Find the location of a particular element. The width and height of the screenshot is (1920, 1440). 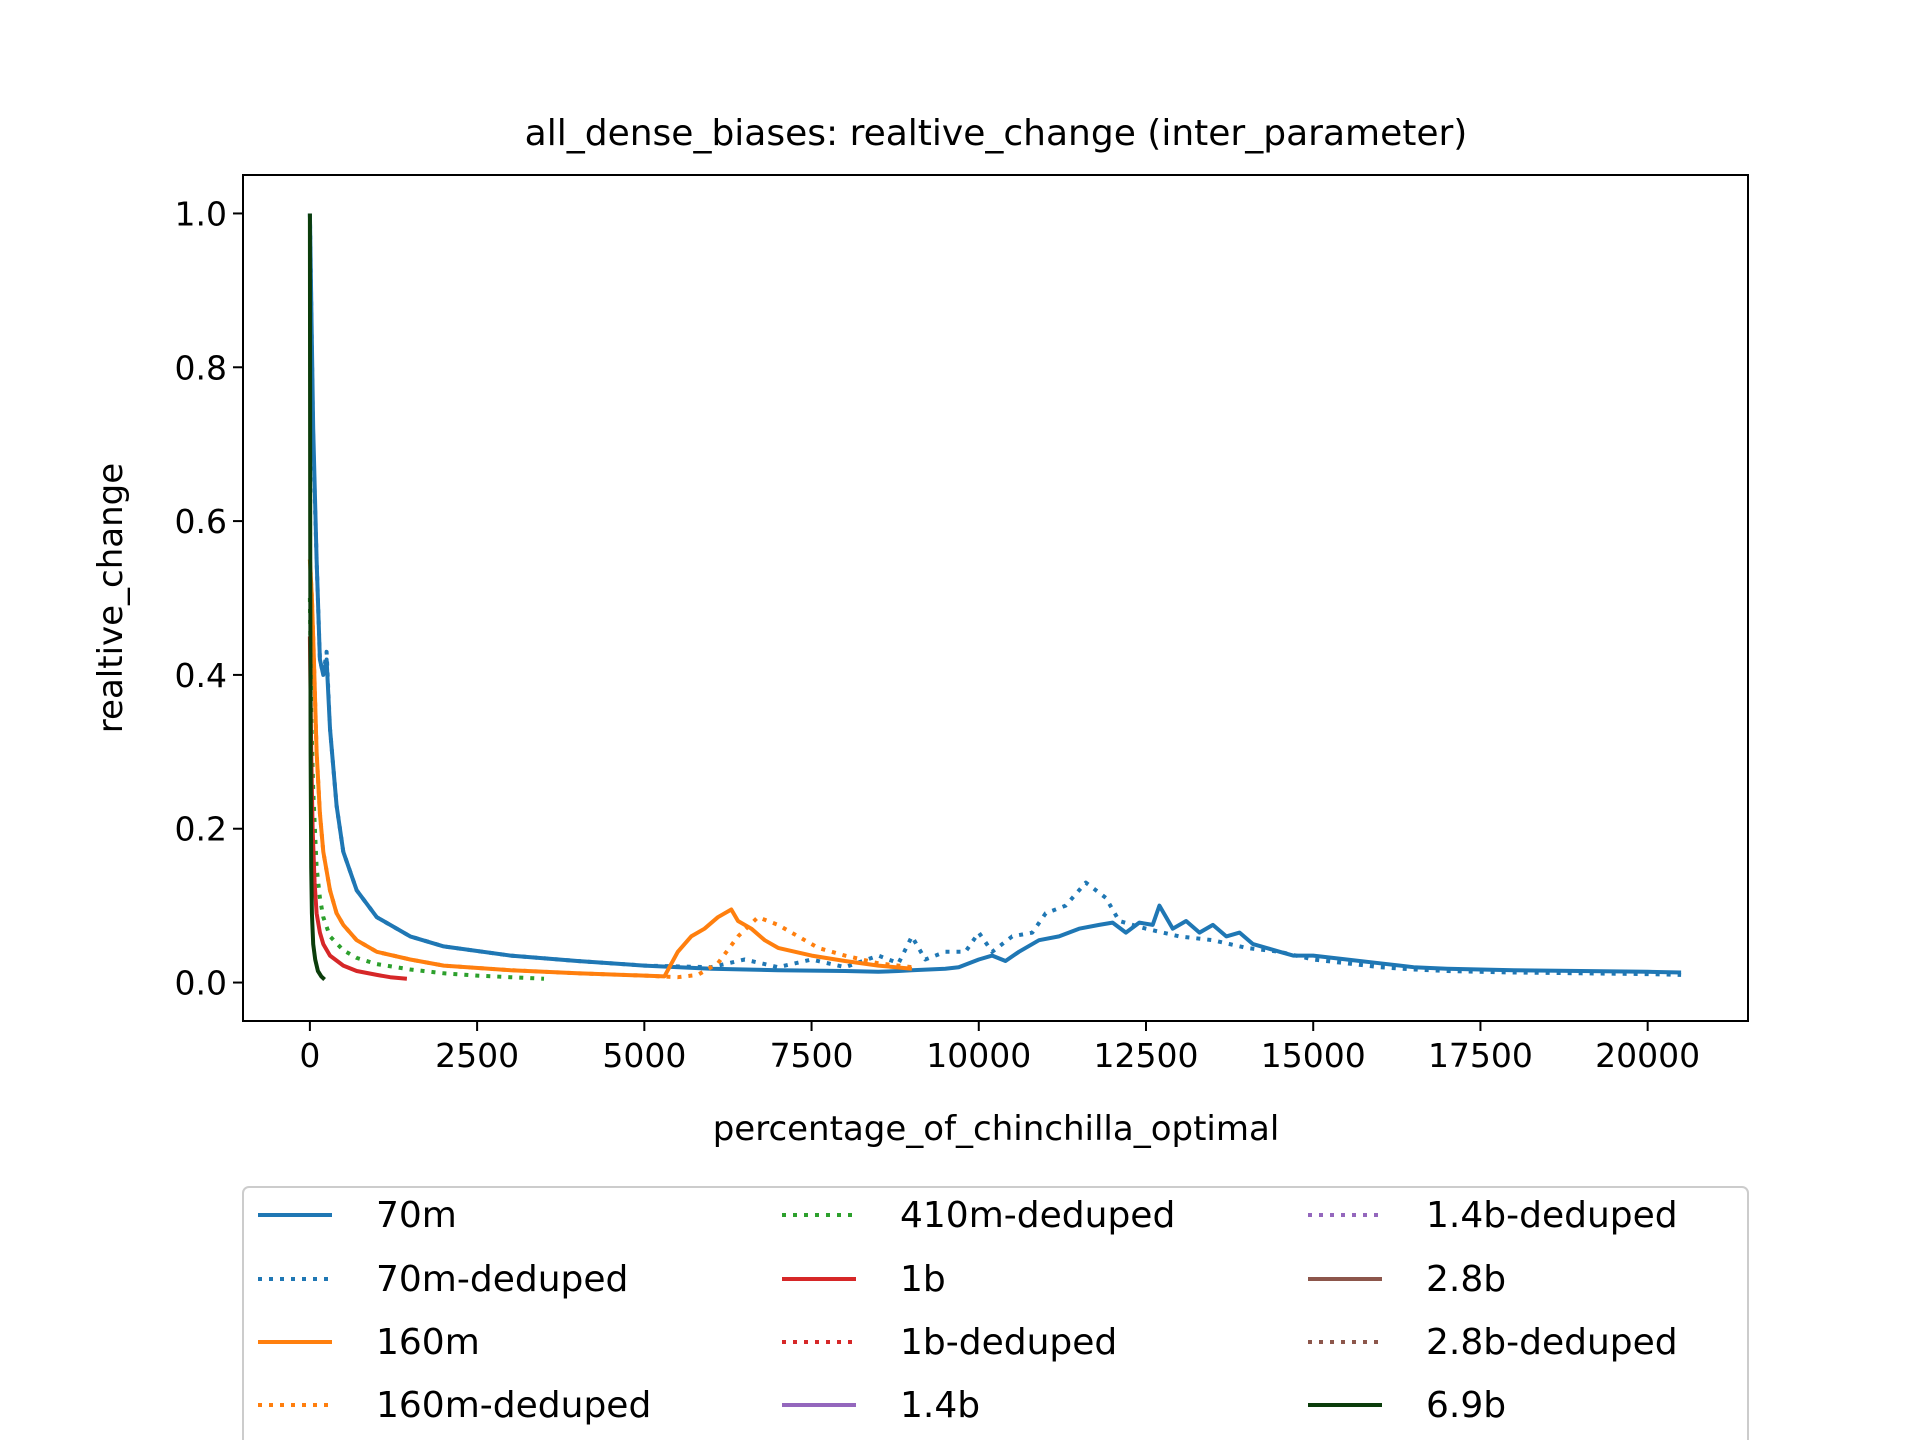

legend-label-9: 2.8b is located at coordinates (1466, 1279).